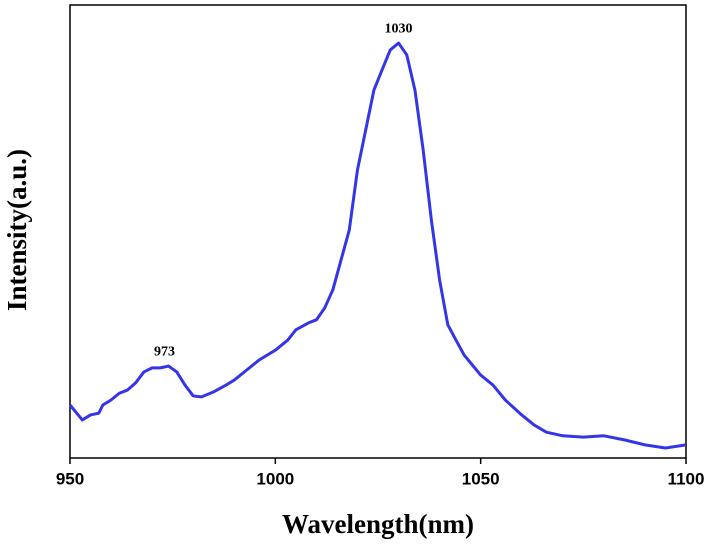 Image resolution: width=716 pixels, height=551 pixels. Describe the element at coordinates (481, 478) in the screenshot. I see `x-tick-label: 1050` at that location.